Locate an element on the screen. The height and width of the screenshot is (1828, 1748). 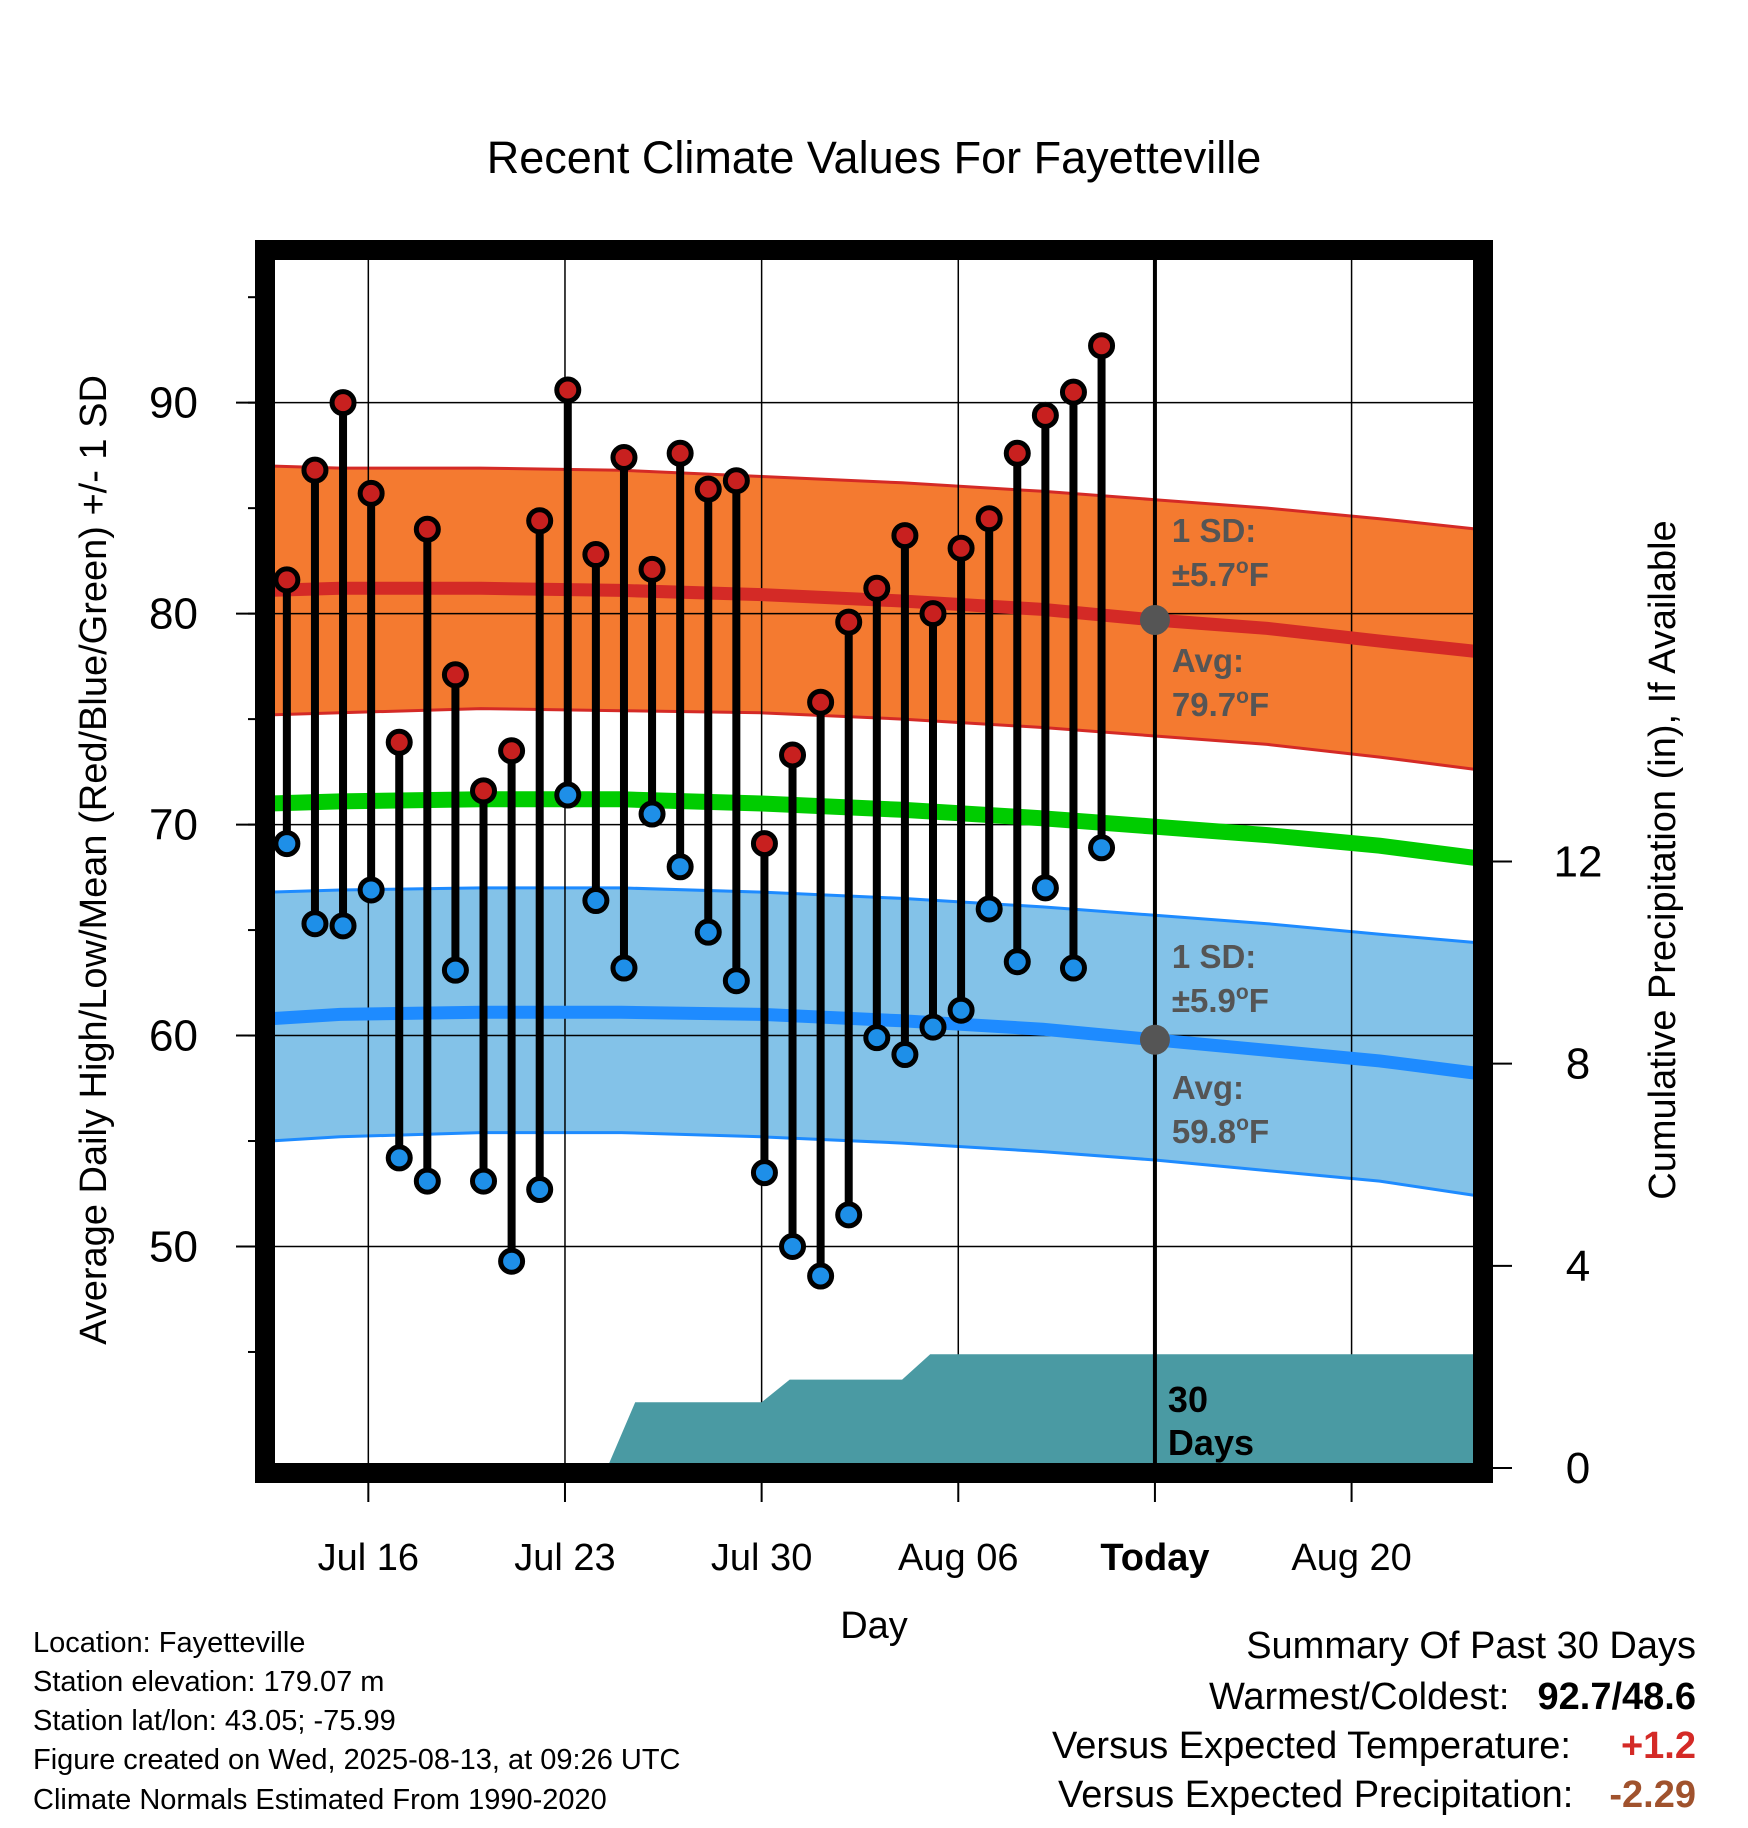
y-tick-label: 60 is located at coordinates (173, 1036).